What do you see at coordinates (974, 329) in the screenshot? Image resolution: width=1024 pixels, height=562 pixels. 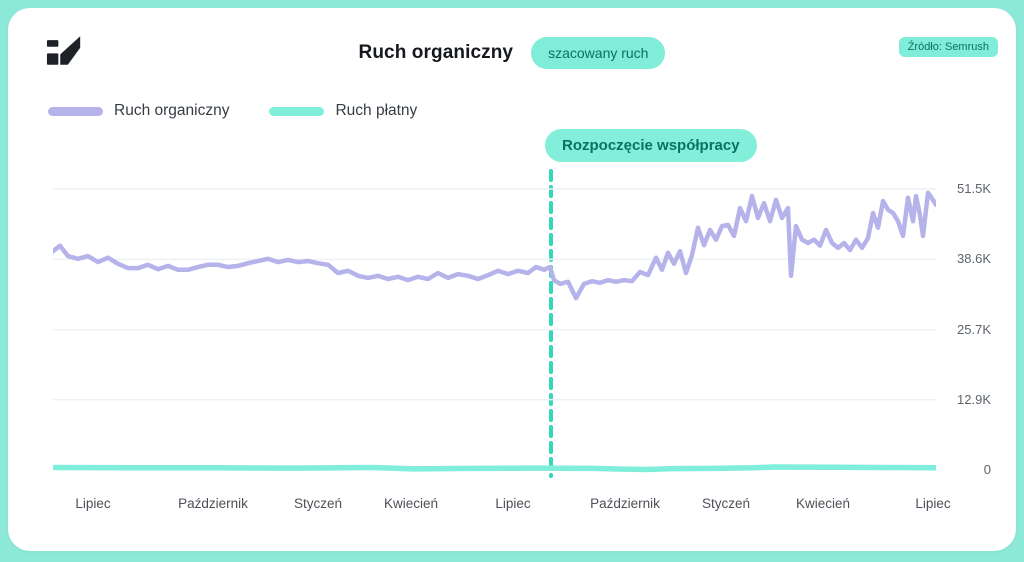 I see `y-tick-label: 25.7K` at bounding box center [974, 329].